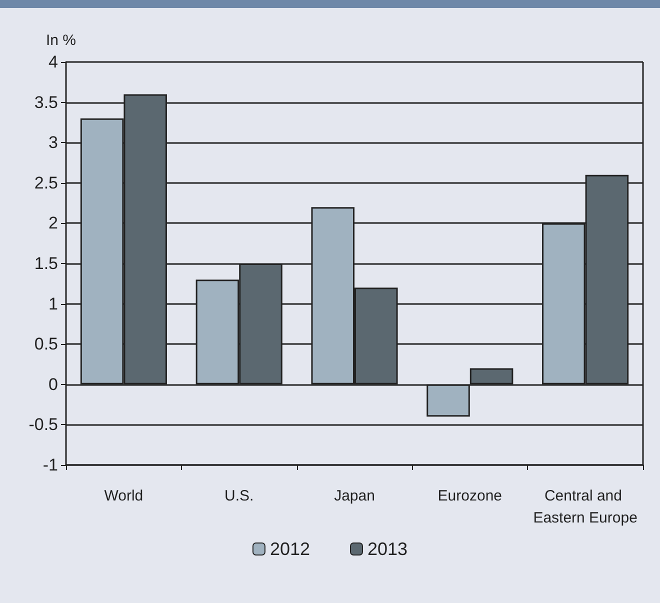  Describe the element at coordinates (46, 263) in the screenshot. I see `y-tick-label: 1.5` at that location.